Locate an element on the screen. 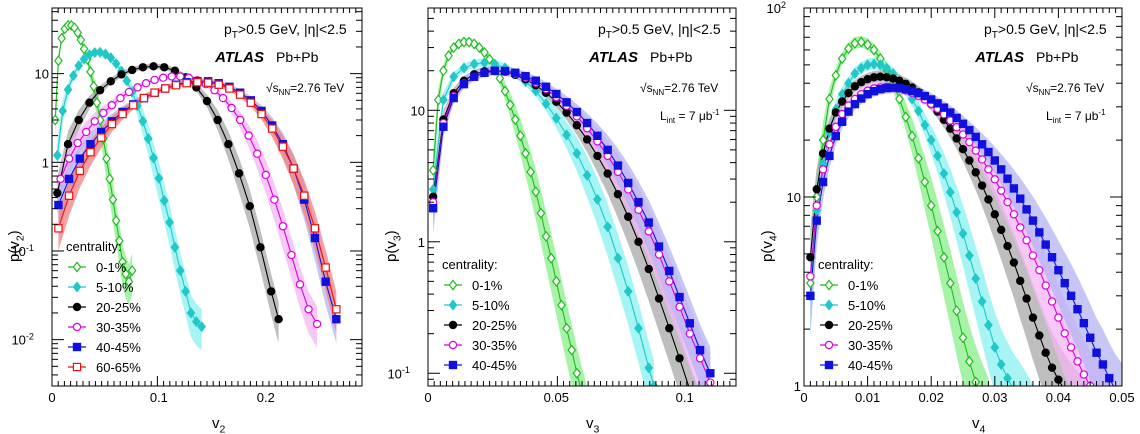 The image size is (1140, 434). system-label: Pb+Pb is located at coordinates (671, 57).